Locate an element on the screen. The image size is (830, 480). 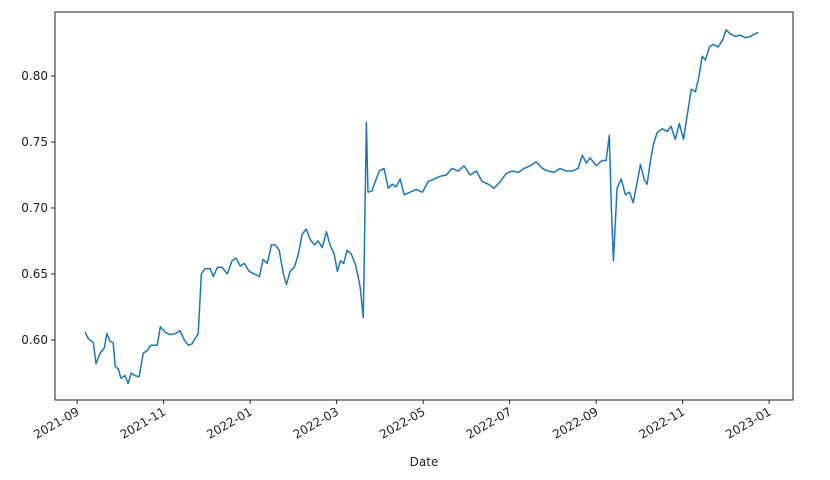
y-tick-label: 0.60 is located at coordinates (34, 340).